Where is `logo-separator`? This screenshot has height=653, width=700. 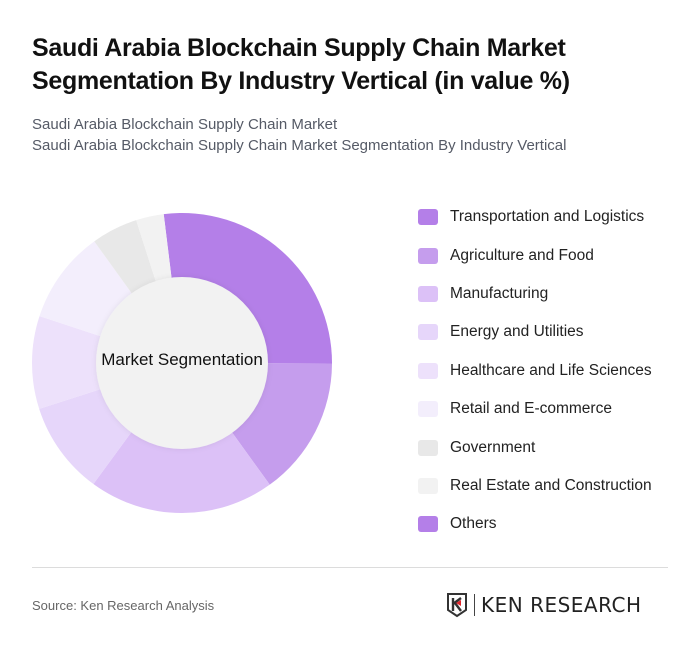 logo-separator is located at coordinates (474, 605).